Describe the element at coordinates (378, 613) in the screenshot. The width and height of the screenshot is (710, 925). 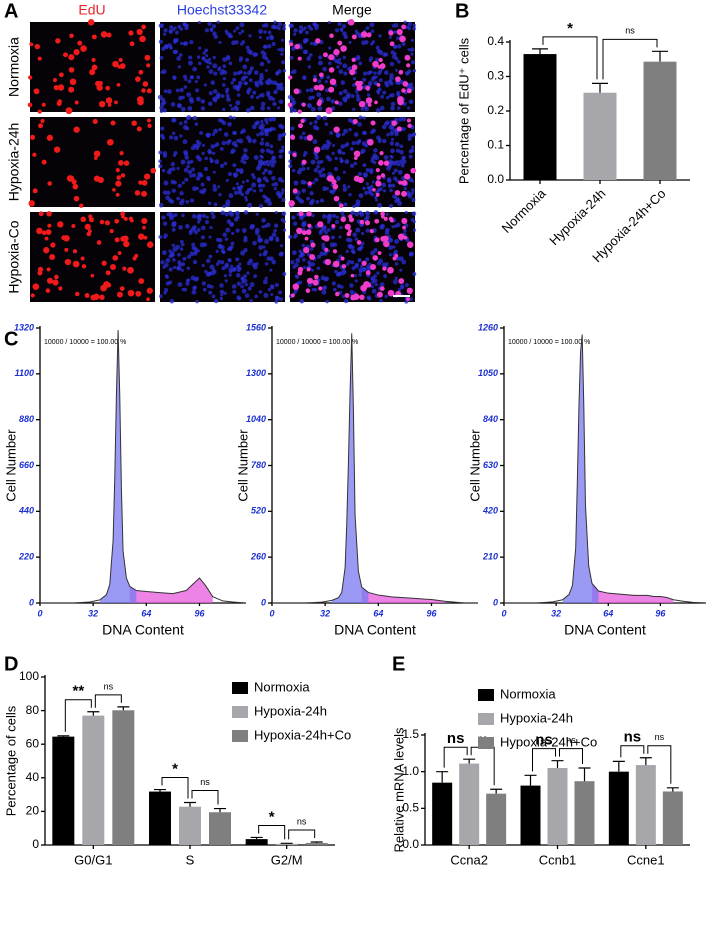
I see `x-tick-label: 64` at that location.